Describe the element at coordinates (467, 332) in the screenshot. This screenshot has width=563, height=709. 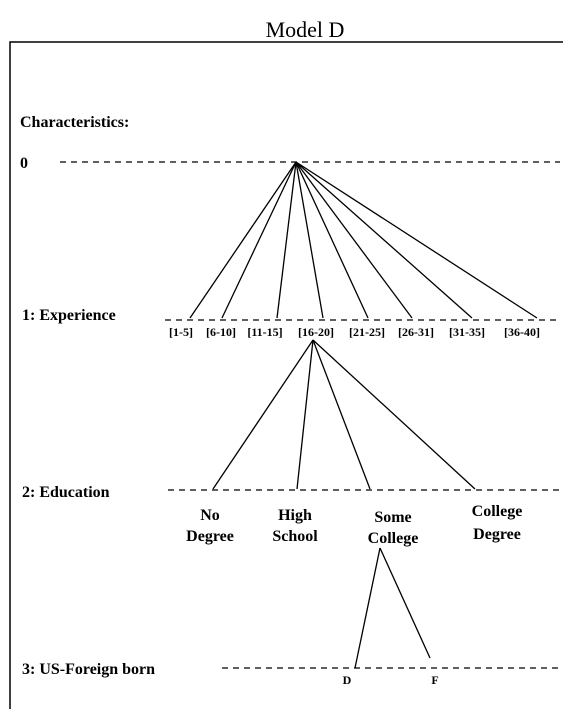
I see `node-label: [31-35]` at that location.